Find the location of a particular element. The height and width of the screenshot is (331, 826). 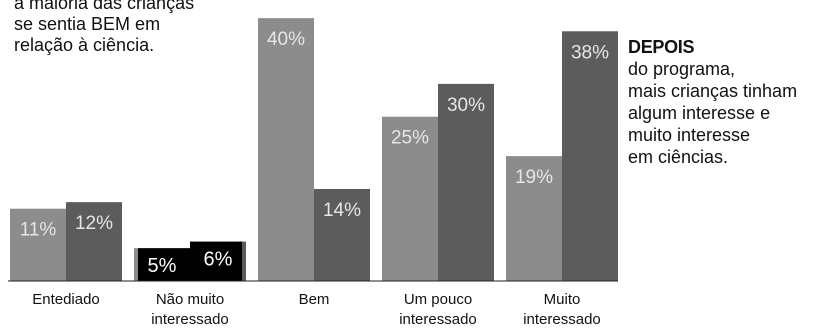

data-label: 38% is located at coordinates (590, 52).